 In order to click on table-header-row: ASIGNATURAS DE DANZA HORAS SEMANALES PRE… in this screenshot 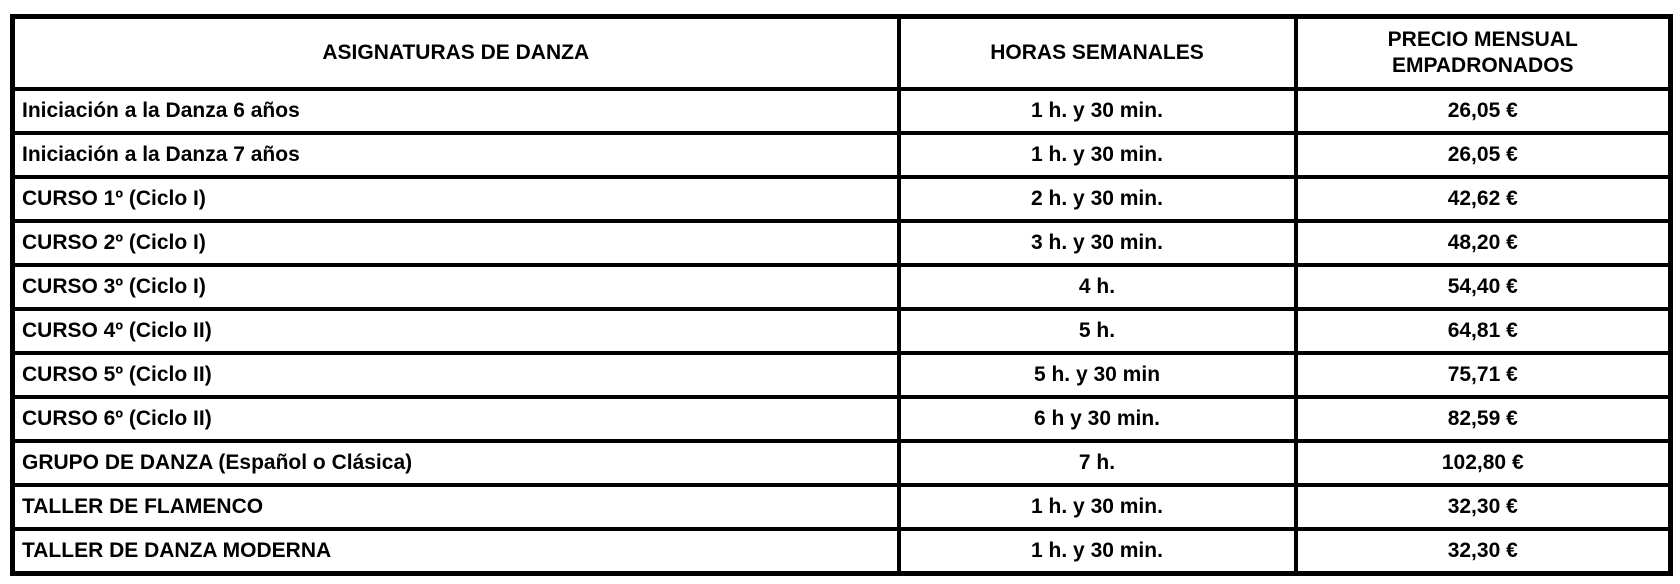, I will do `click(841, 52)`.